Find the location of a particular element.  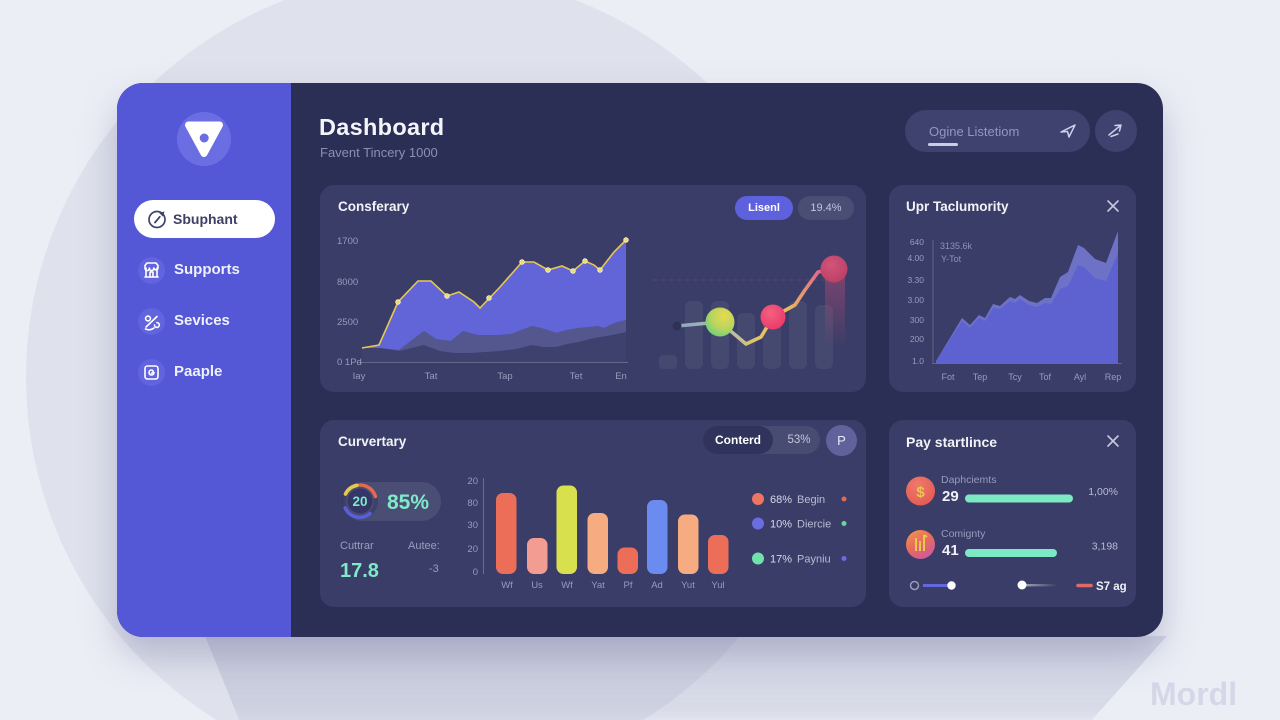

svg-text: 200 is located at coordinates (917, 339).